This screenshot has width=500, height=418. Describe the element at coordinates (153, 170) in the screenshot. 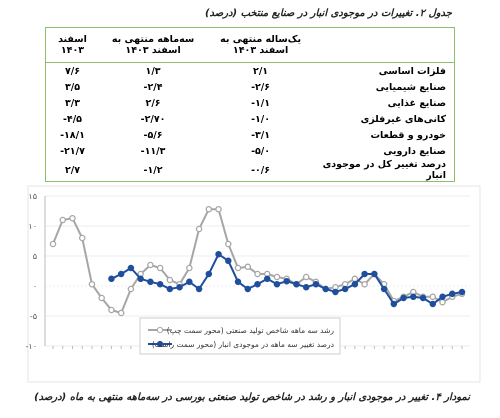

I see `cell: -۱/۲` at that location.